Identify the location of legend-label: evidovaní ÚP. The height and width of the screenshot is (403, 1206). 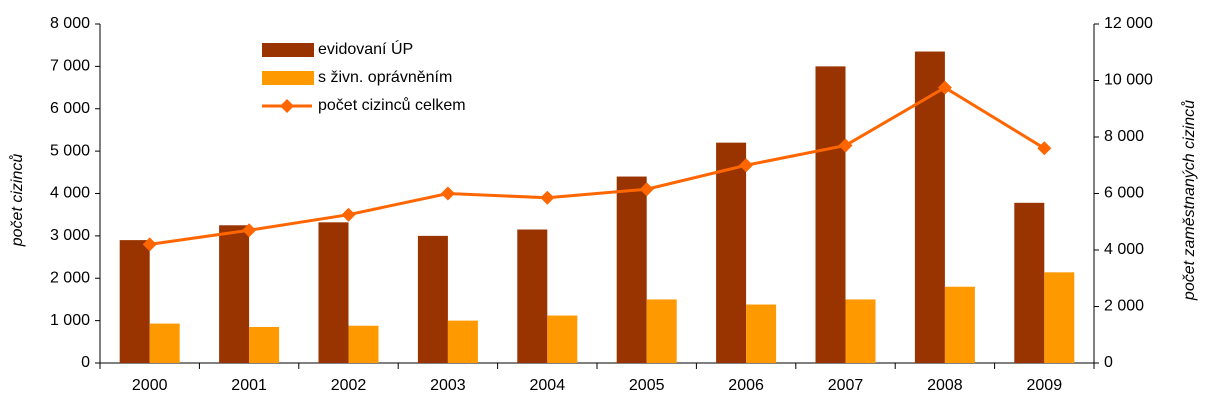
(365, 48).